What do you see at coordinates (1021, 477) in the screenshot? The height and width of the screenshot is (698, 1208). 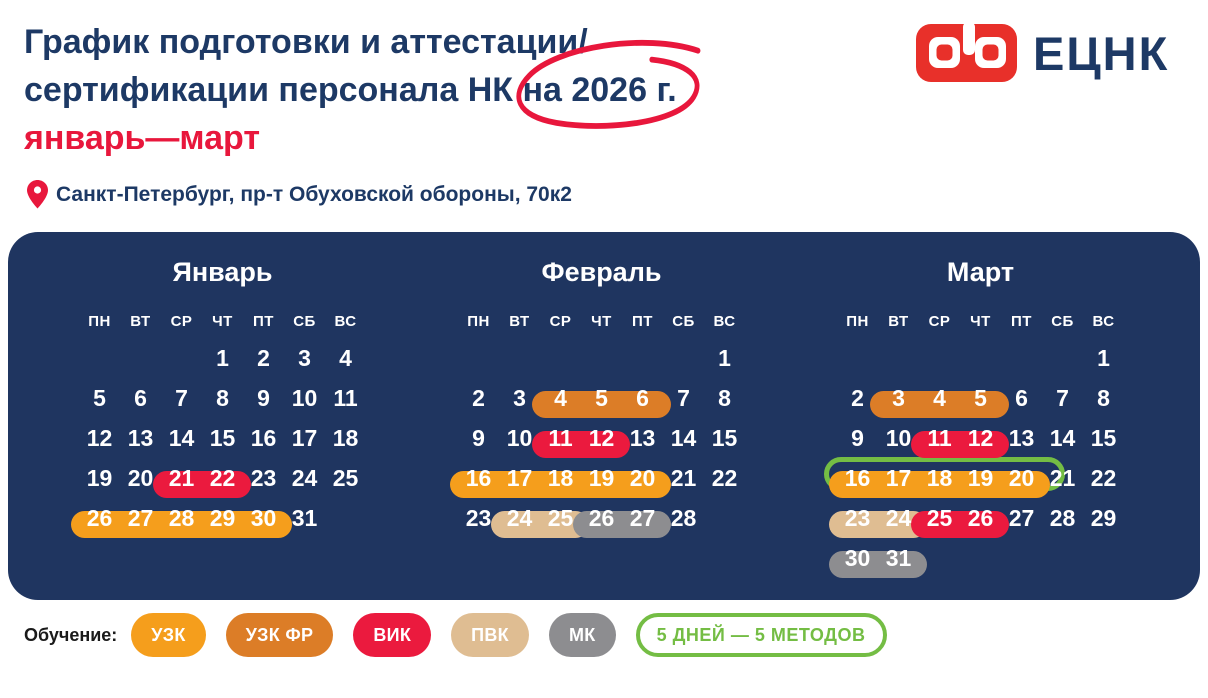 I see `day-cell: 20` at bounding box center [1021, 477].